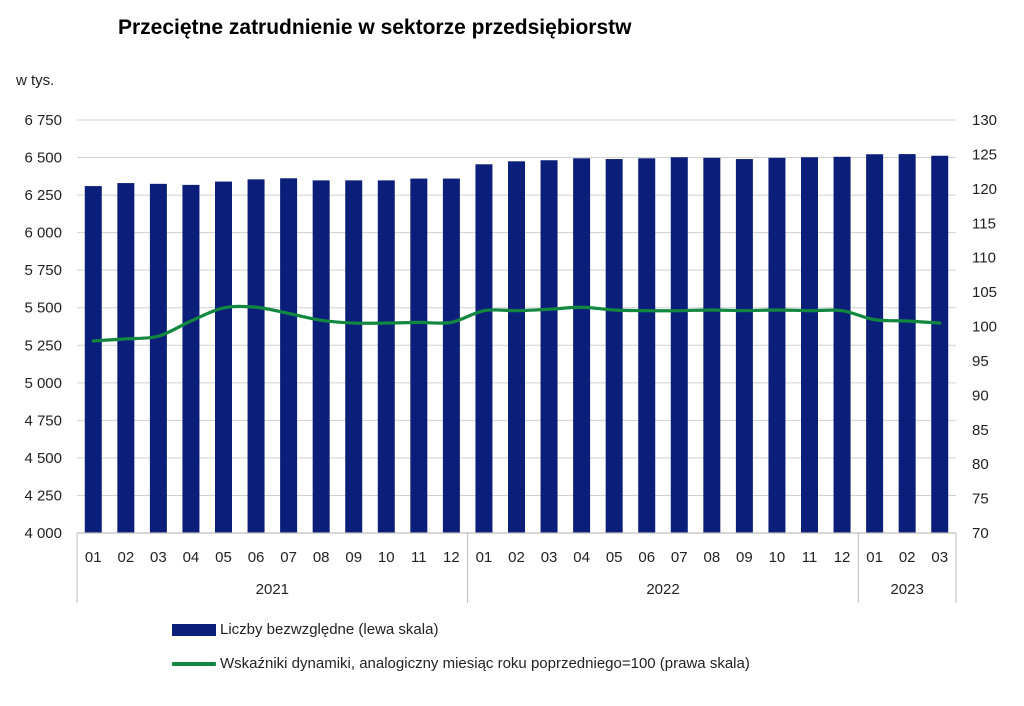 This screenshot has width=1024, height=706. Describe the element at coordinates (43, 383) in the screenshot. I see `left-tick-label: 5 000` at that location.